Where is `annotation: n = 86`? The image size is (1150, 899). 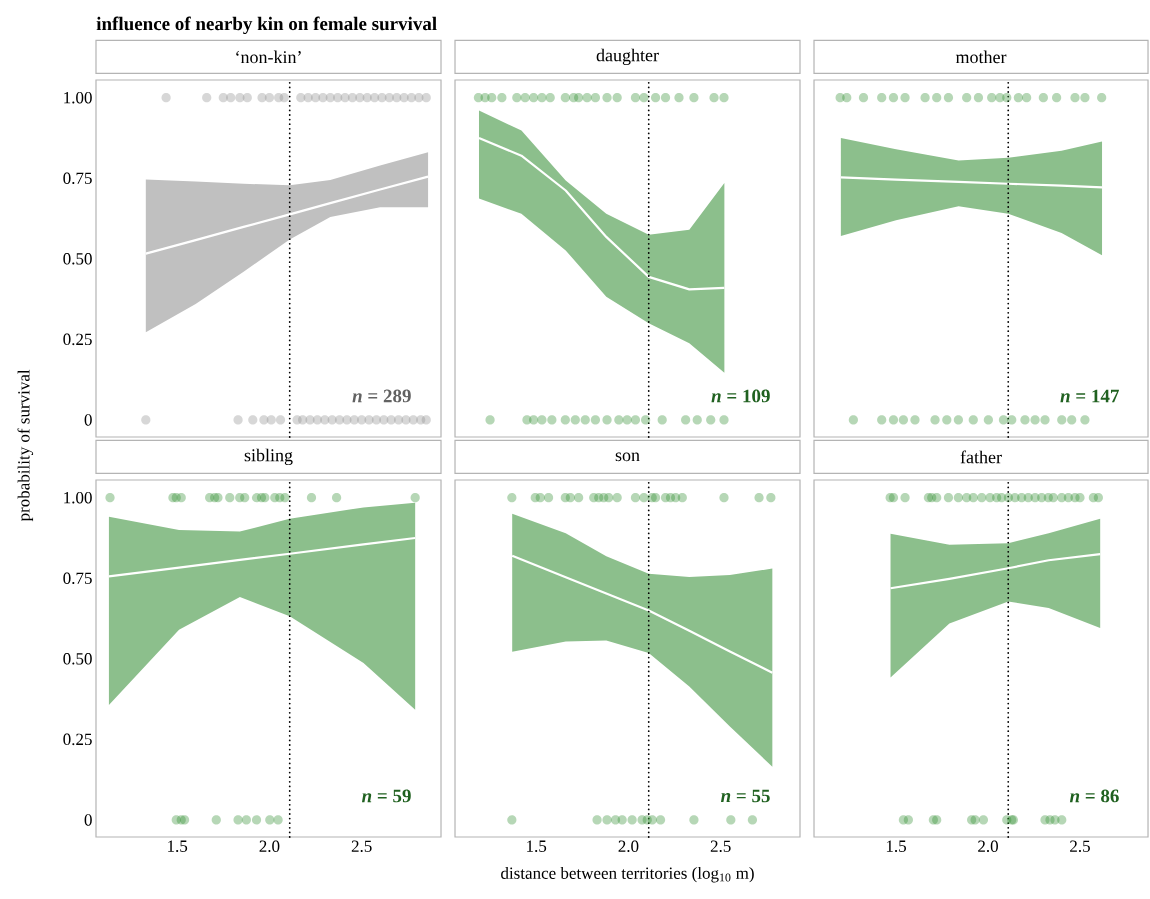 annotation: n = 86 is located at coordinates (1094, 796).